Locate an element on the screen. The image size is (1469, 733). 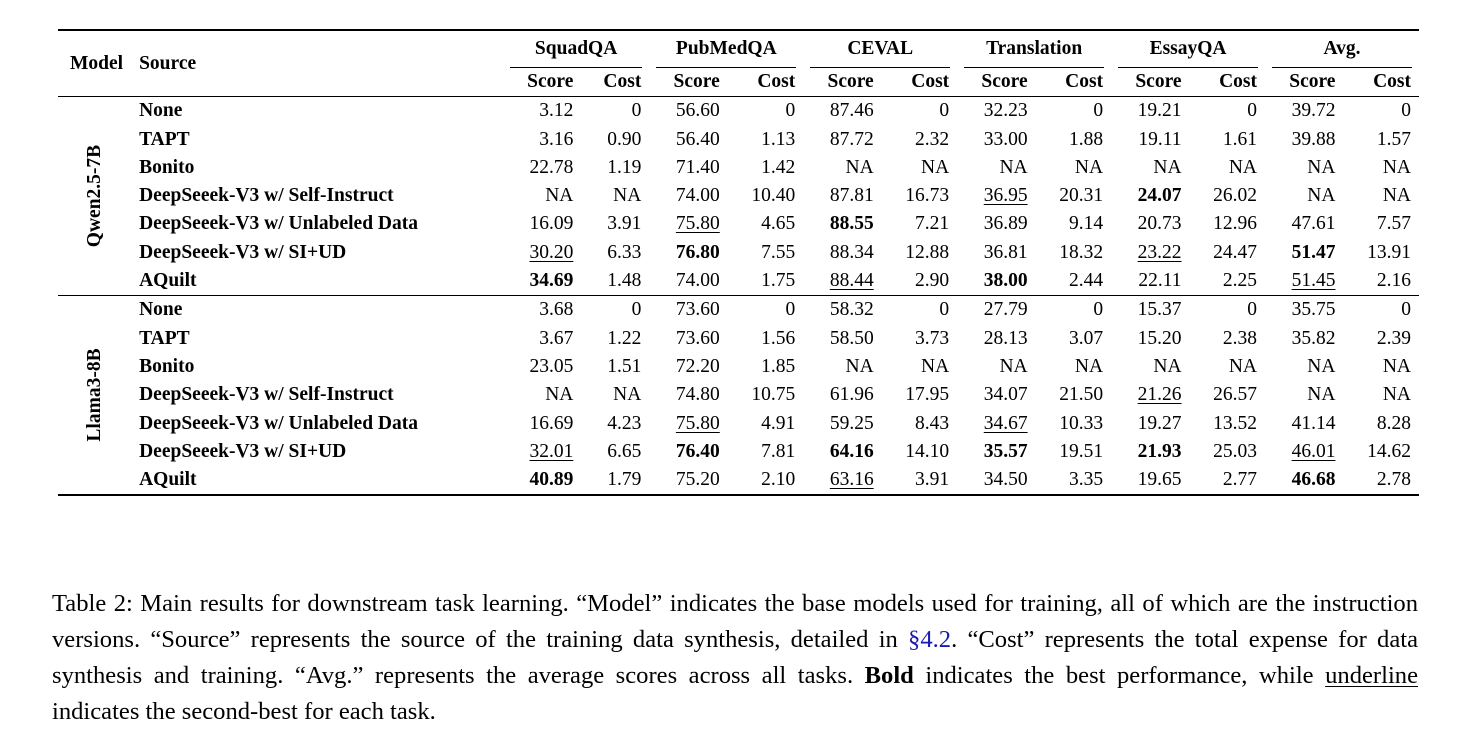
score-cell: 33.00 is located at coordinates (996, 140).